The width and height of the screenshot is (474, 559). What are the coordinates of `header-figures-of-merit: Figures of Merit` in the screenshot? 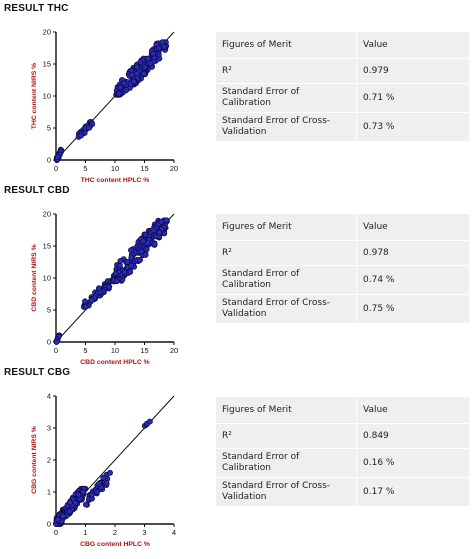 It's located at (286, 227).